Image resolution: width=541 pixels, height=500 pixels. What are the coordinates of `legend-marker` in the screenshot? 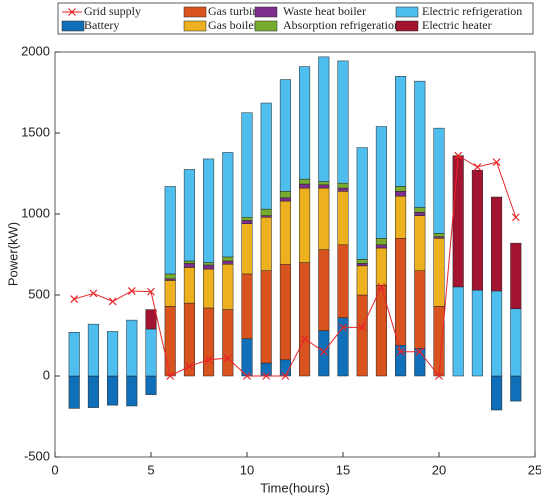 It's located at (72, 12).